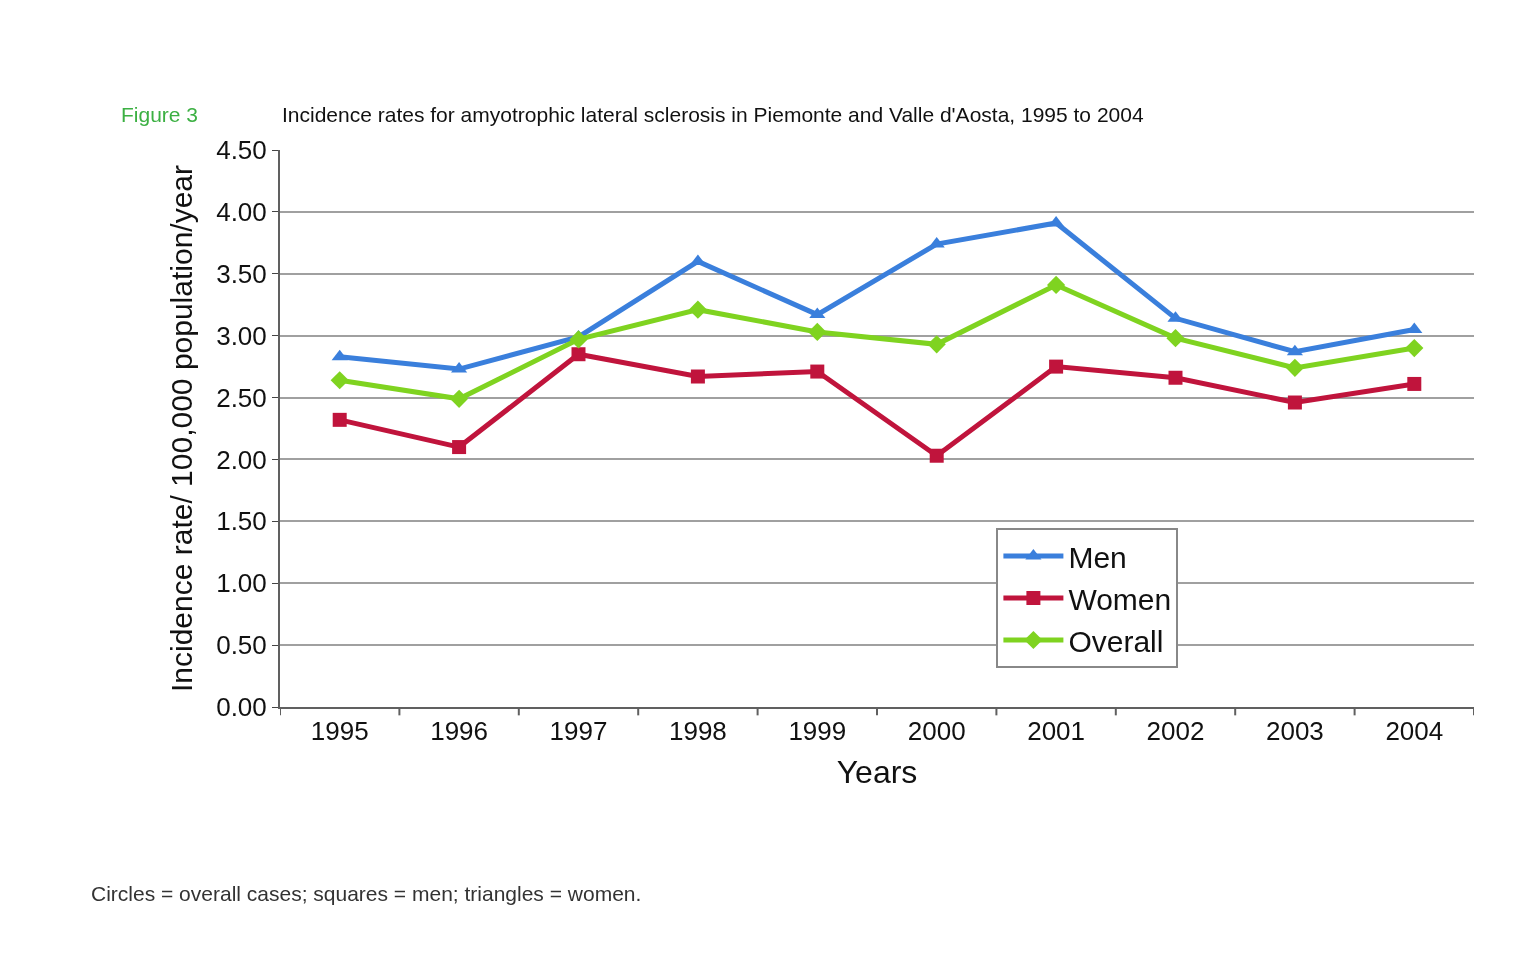 The height and width of the screenshot is (957, 1514). Describe the element at coordinates (578, 731) in the screenshot. I see `x-tick-label: 1997` at that location.